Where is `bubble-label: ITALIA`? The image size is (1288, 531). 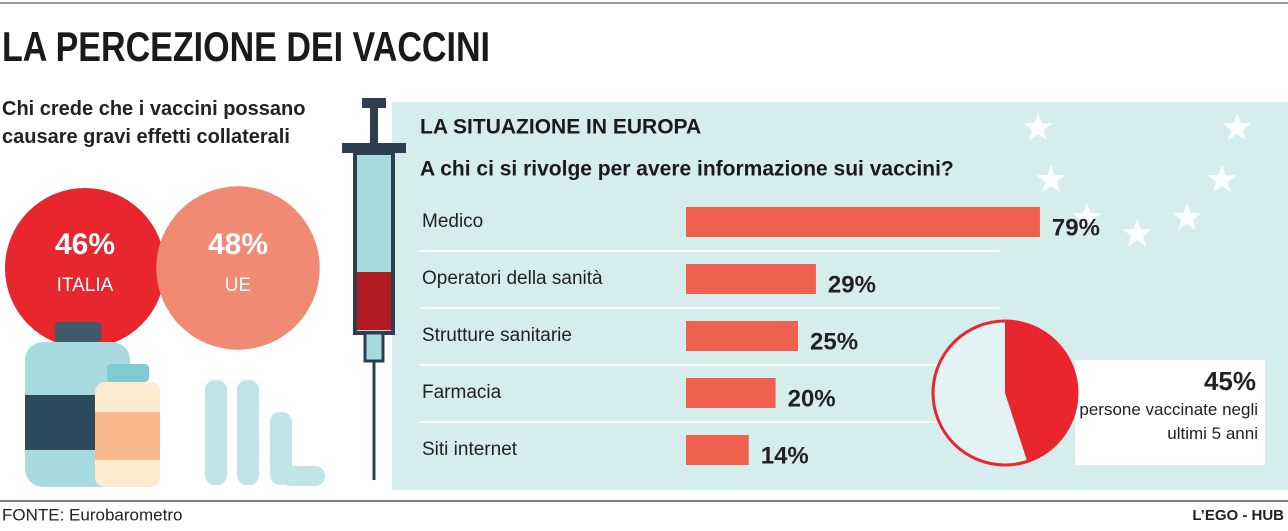 bubble-label: ITALIA is located at coordinates (85, 285).